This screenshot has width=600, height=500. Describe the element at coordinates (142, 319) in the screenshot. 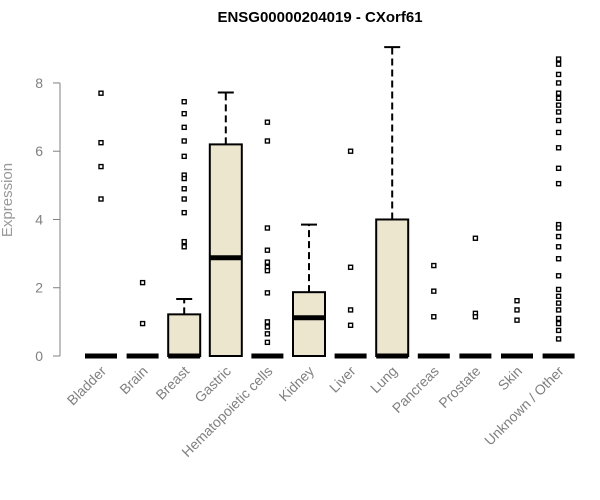

I see `box-brain` at that location.